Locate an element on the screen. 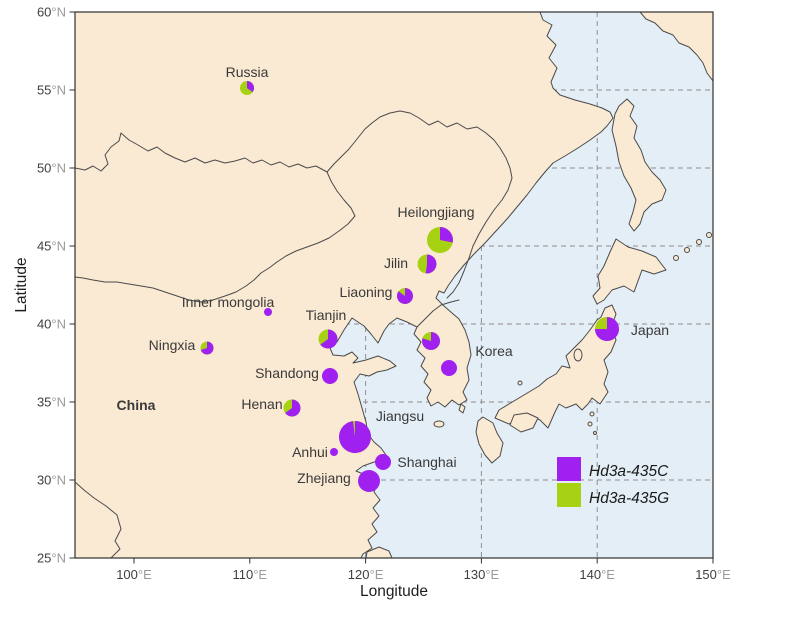 This screenshot has height=618, width=800. label-heilongjiang: Heilongjiang is located at coordinates (435, 212).